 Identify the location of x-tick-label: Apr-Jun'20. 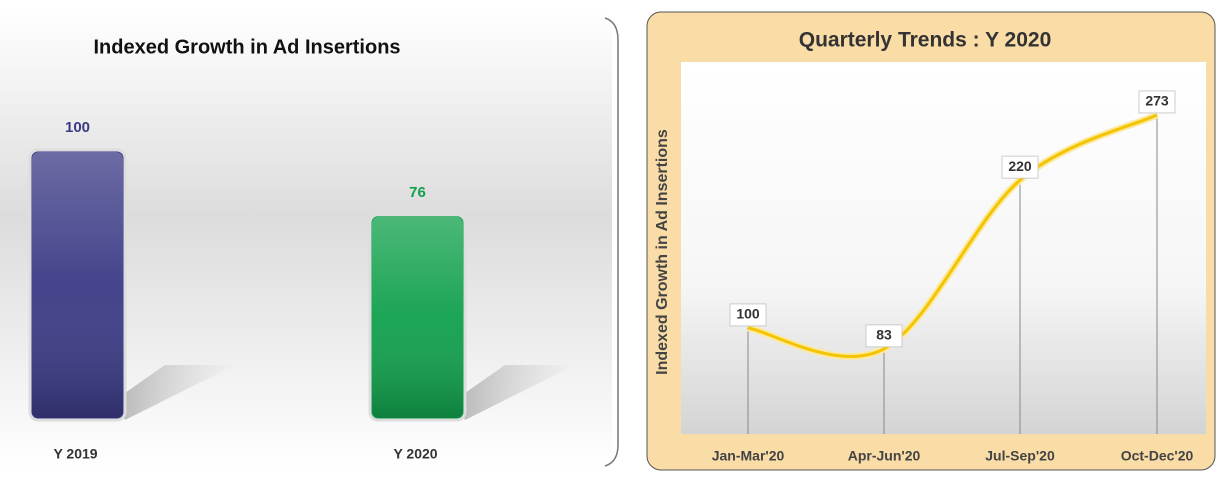
(884, 456).